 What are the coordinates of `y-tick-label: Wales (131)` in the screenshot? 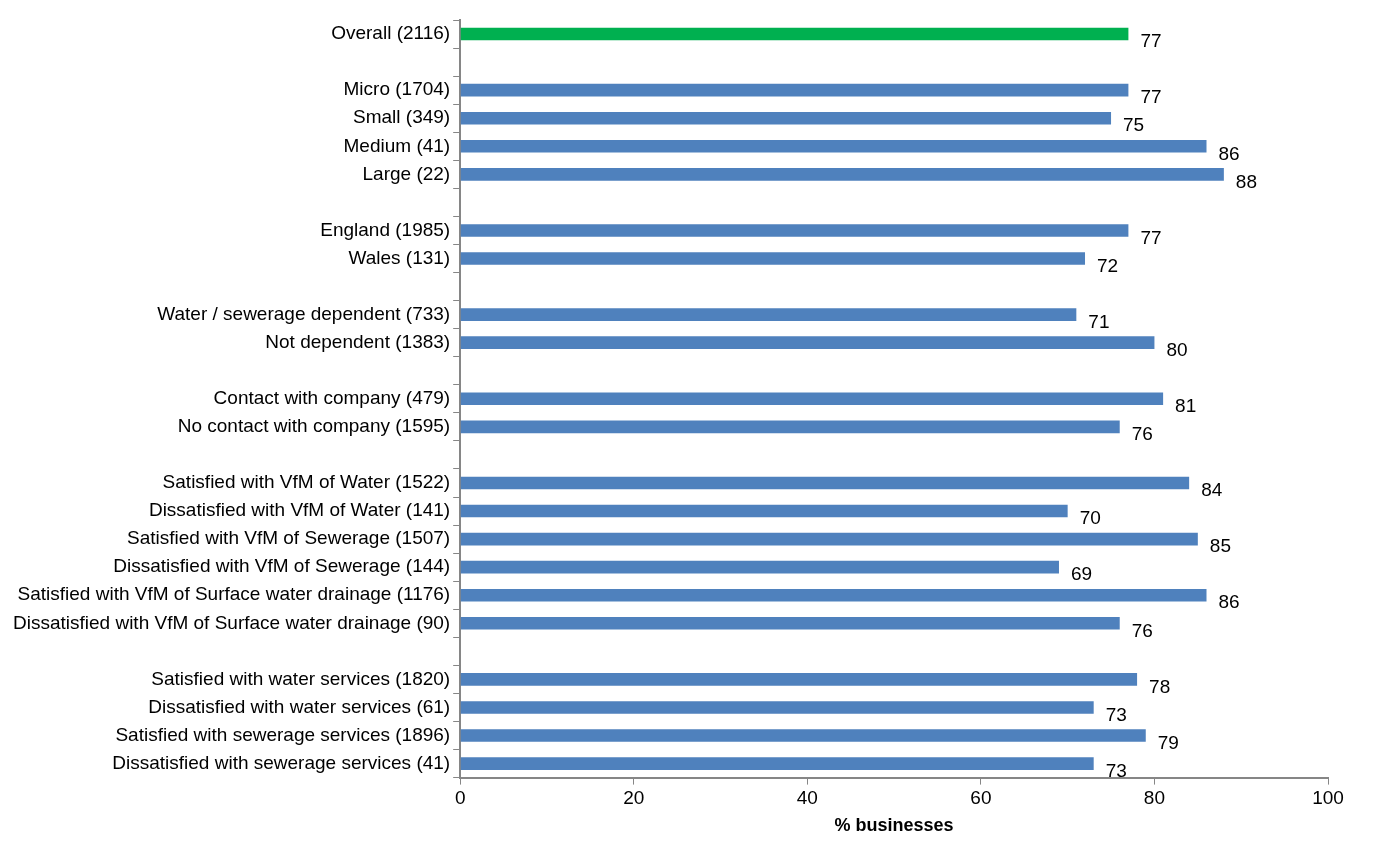 It's located at (399, 257).